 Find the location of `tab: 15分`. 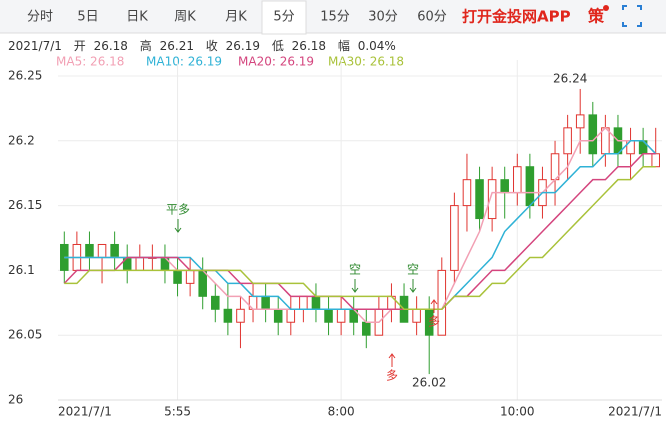

tab: 15分 is located at coordinates (335, 17).